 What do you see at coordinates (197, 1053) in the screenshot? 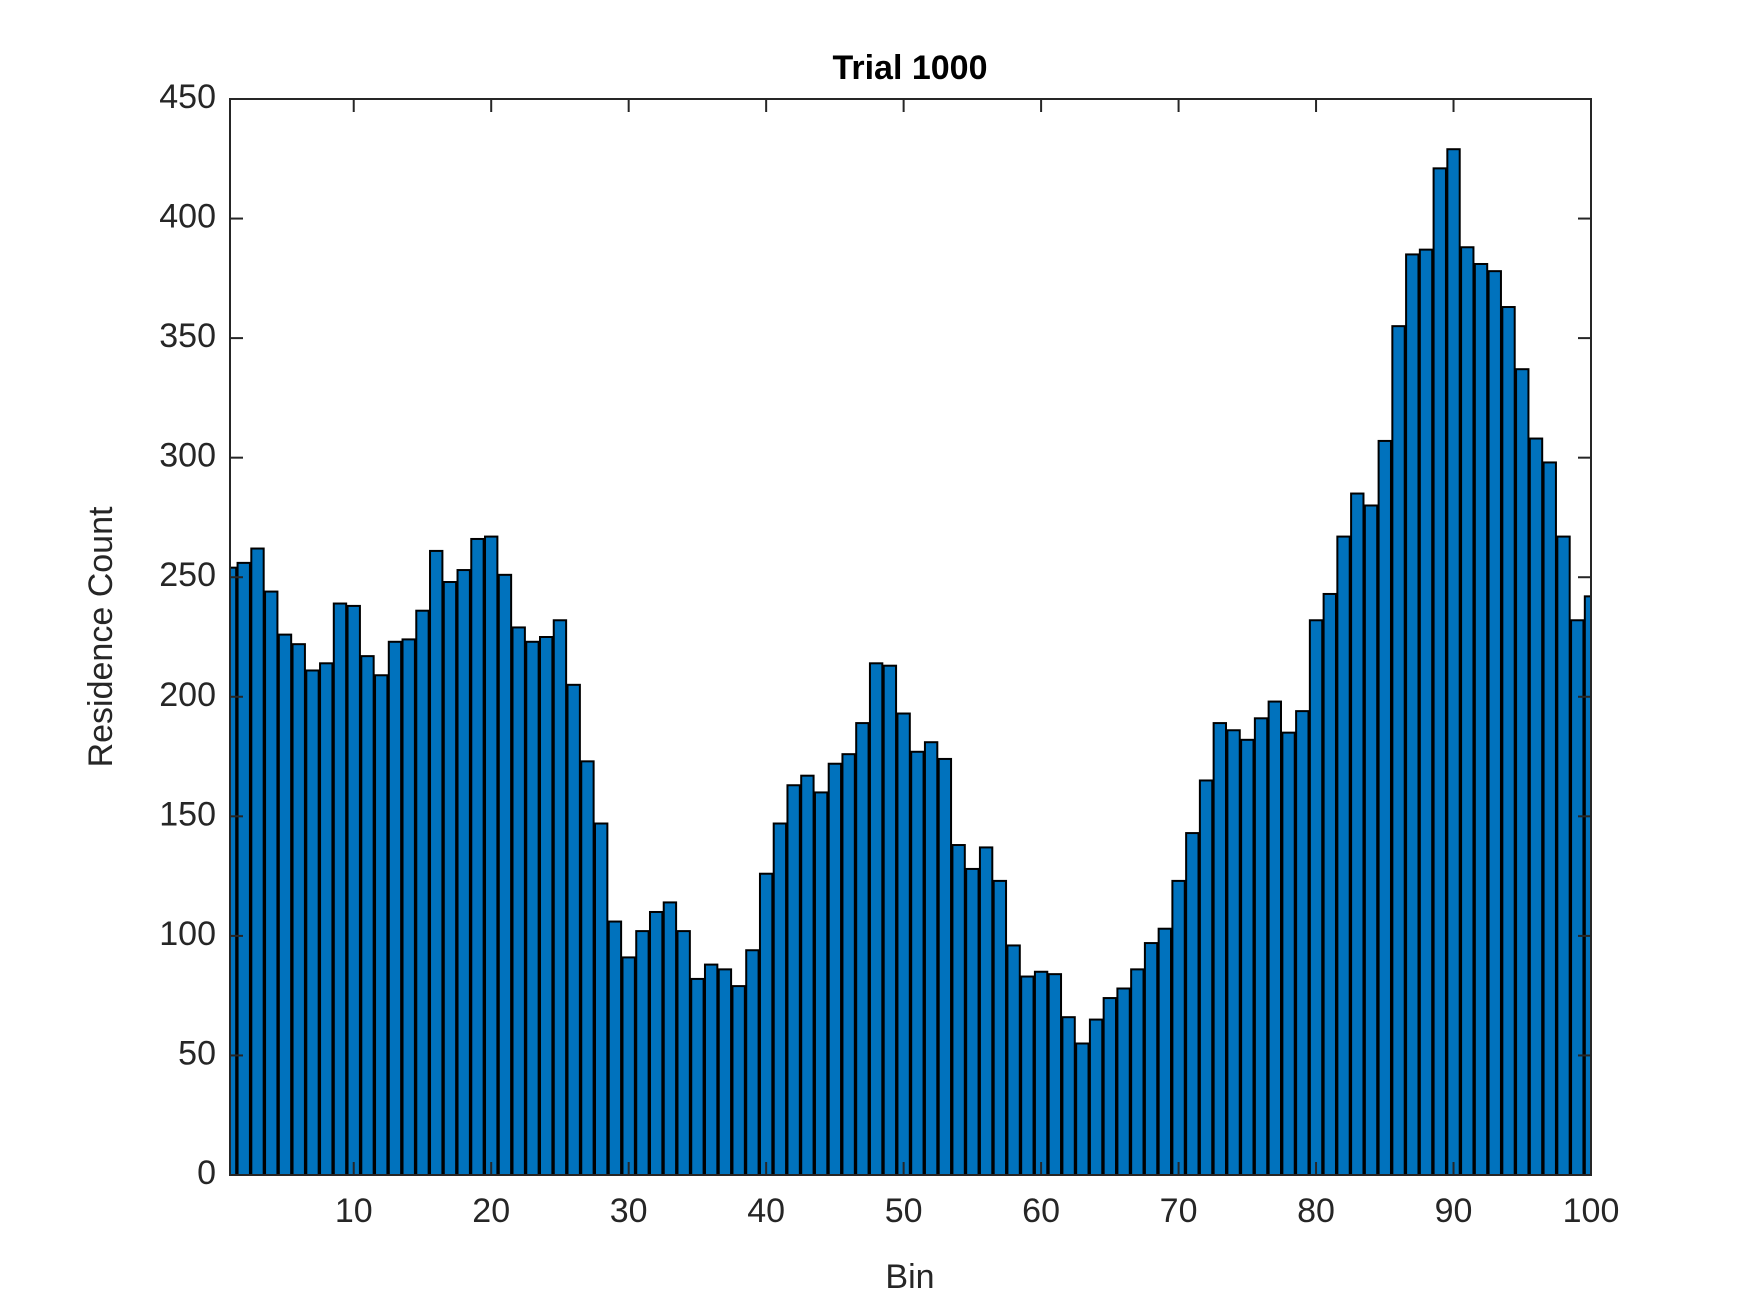
I see `y-tick-label: 50` at bounding box center [197, 1053].